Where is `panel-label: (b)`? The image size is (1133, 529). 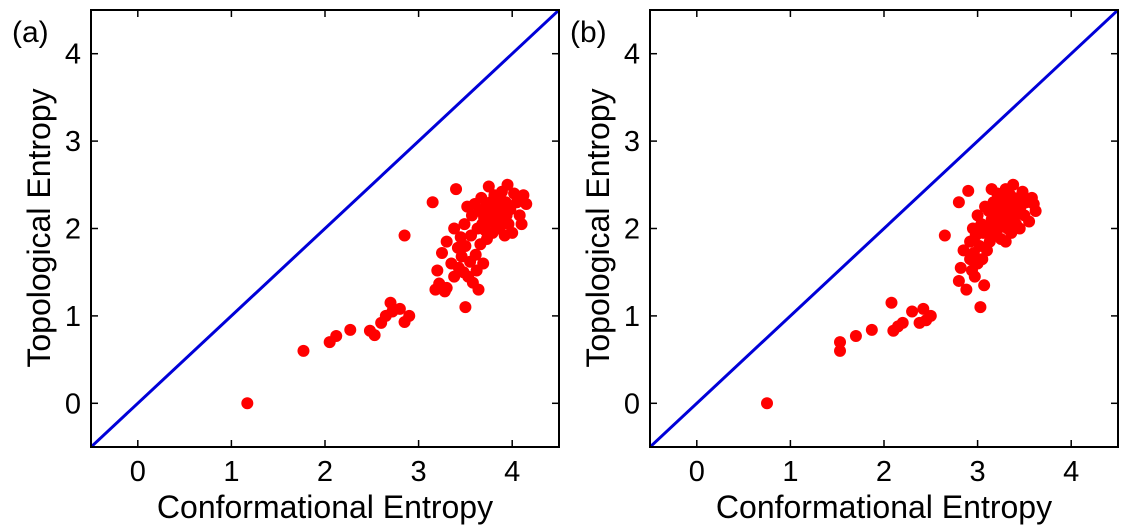 panel-label: (b) is located at coordinates (588, 32).